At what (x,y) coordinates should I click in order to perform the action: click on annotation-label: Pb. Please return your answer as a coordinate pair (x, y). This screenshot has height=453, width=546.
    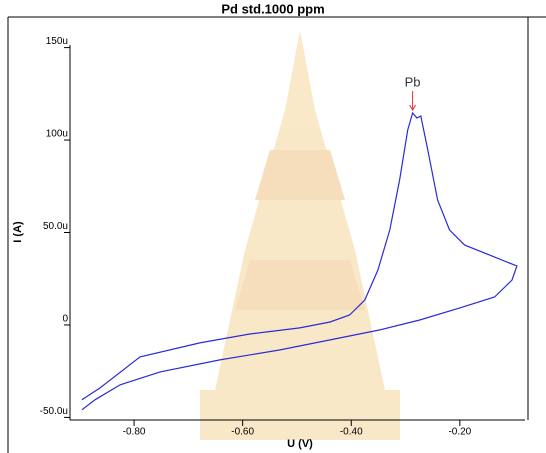
    Looking at the image, I should click on (413, 81).